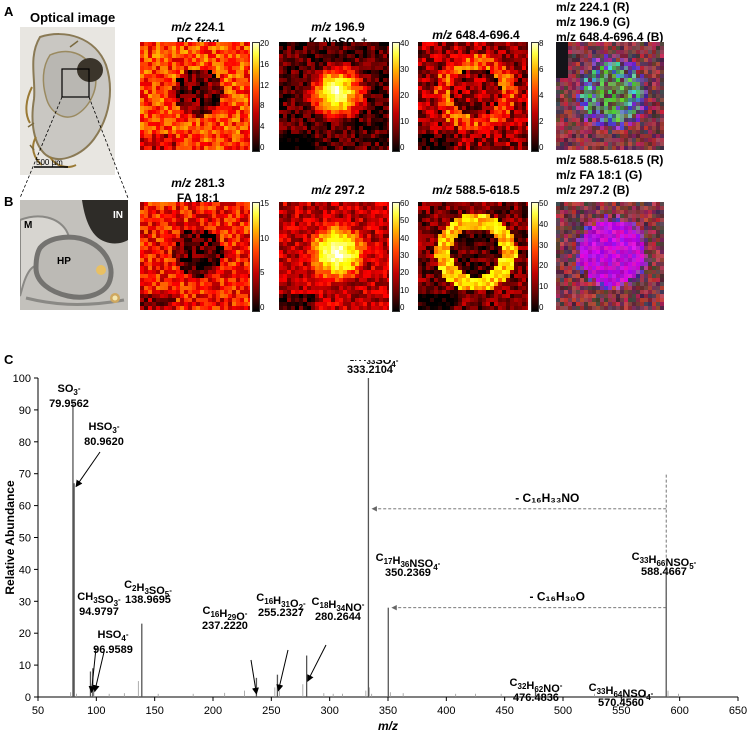 The height and width of the screenshot is (751, 747). Describe the element at coordinates (679, 711) in the screenshot. I see `x-tick-label: 600` at that location.